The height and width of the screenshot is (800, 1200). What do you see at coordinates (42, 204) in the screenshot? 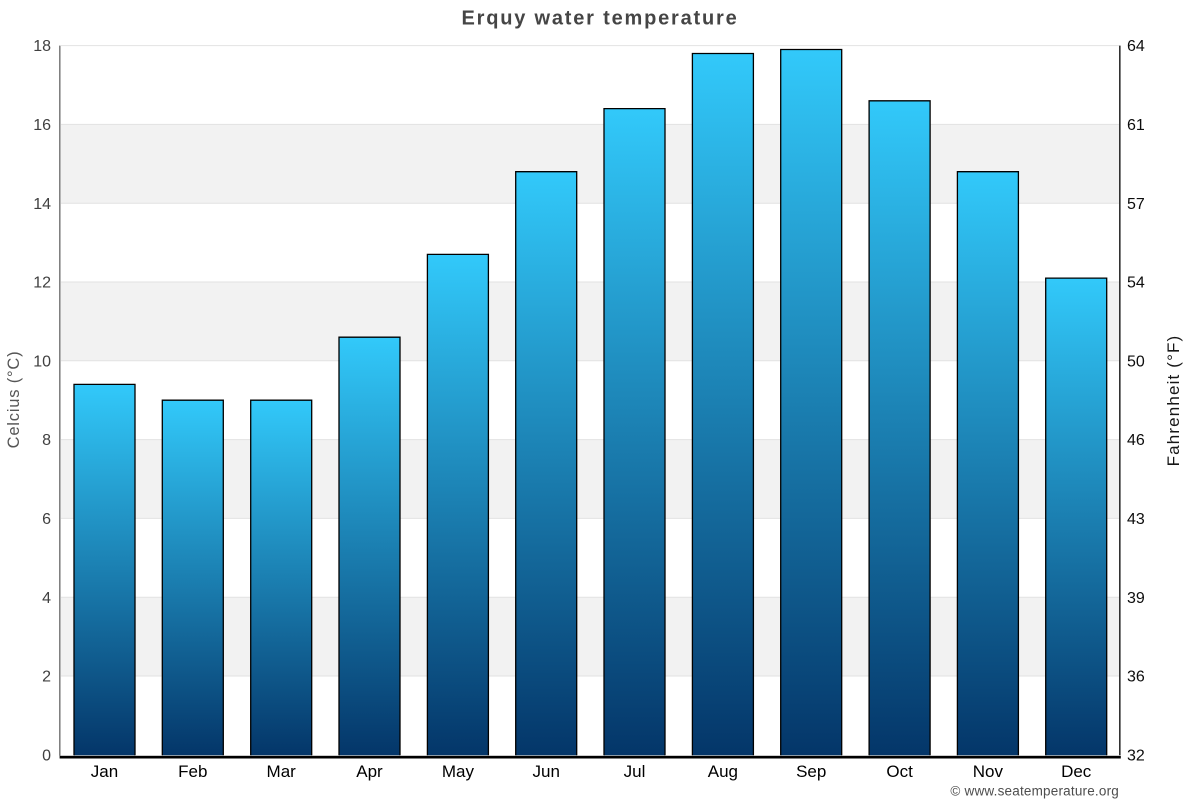
I see `svg-text: 14` at bounding box center [42, 204].